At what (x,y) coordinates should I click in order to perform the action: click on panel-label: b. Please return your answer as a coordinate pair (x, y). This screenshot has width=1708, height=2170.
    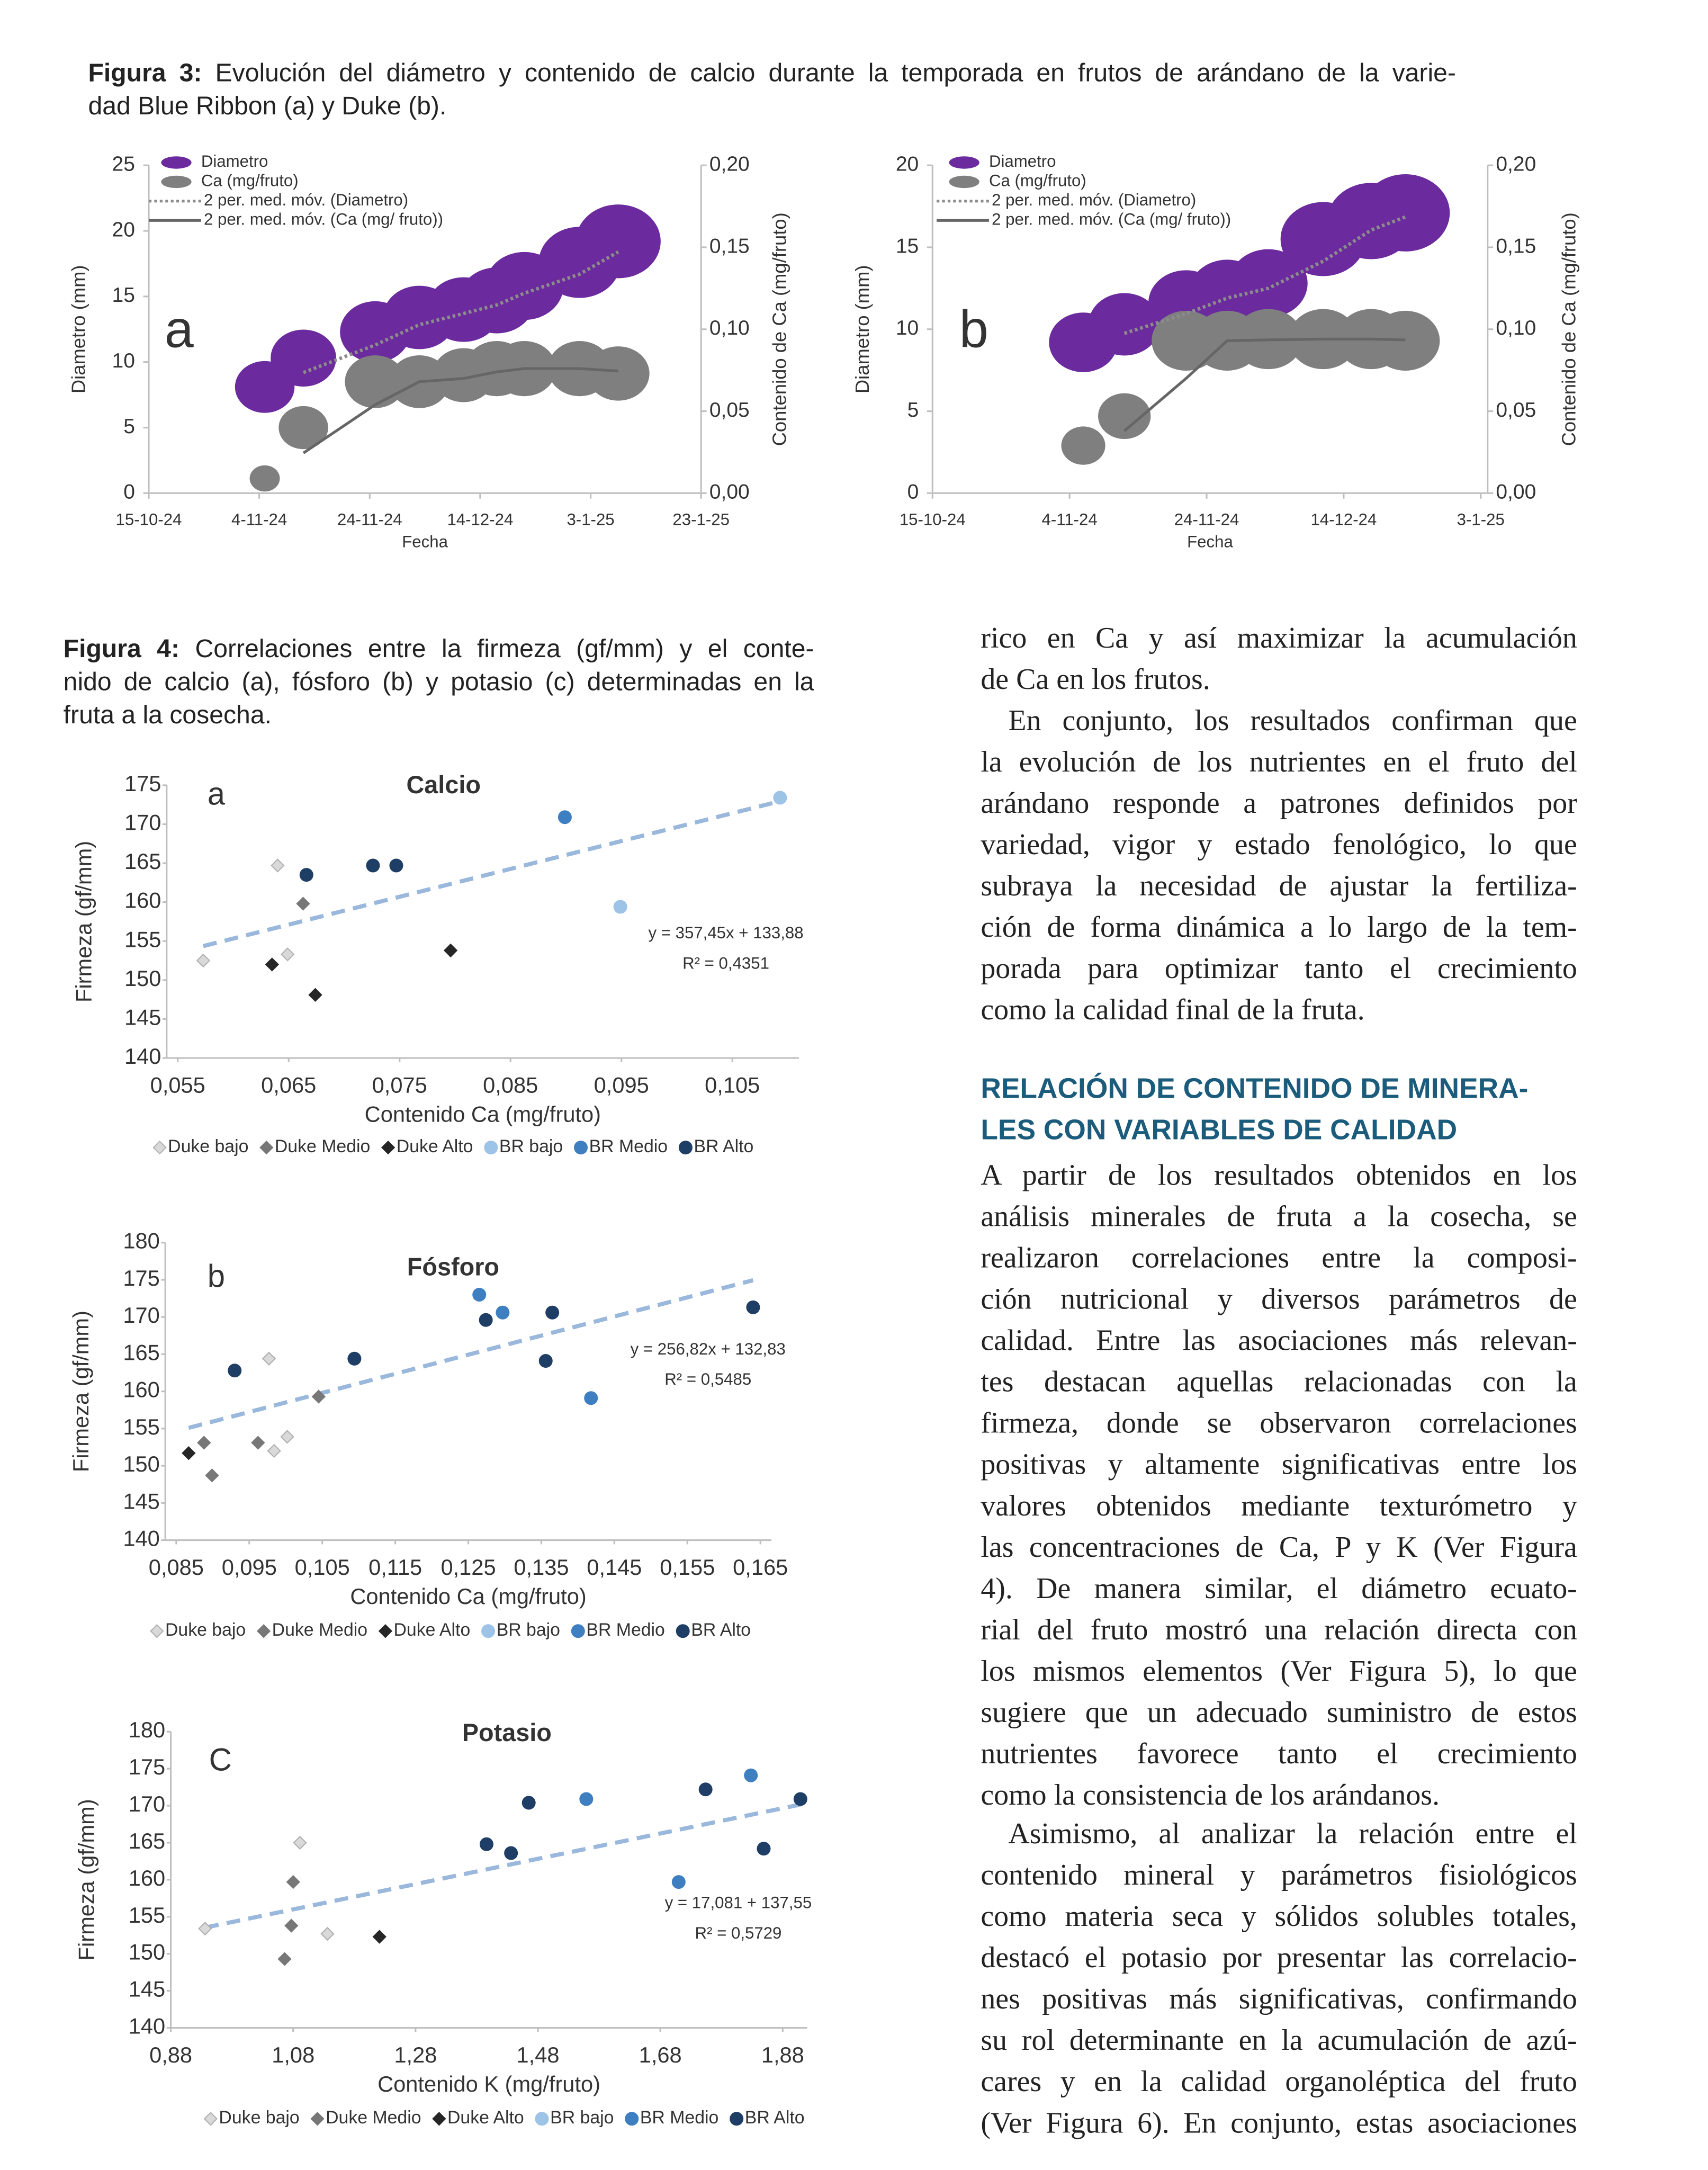
    Looking at the image, I should click on (216, 1276).